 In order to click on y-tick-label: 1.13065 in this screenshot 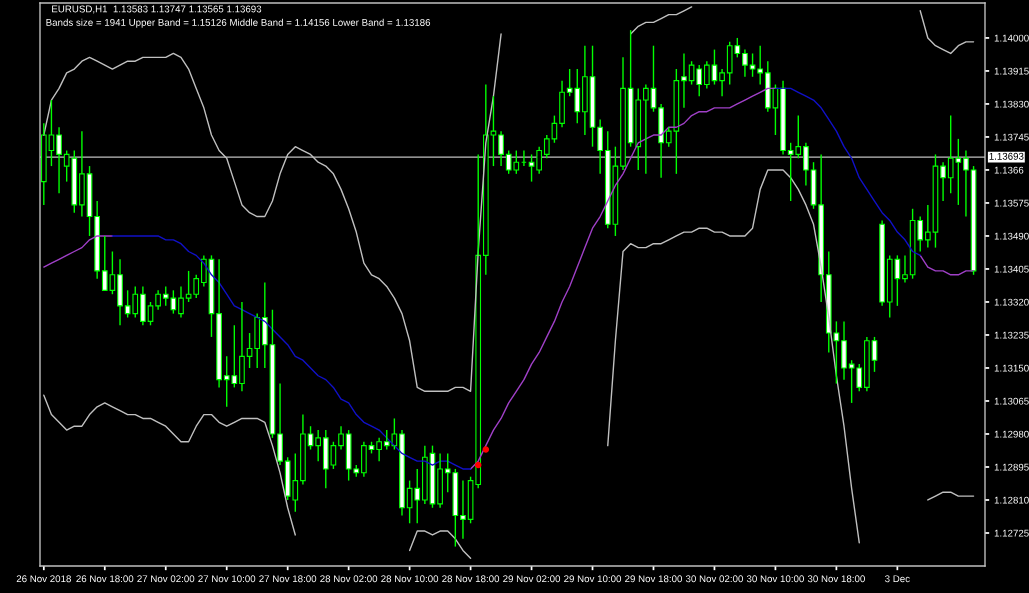, I will do `click(1011, 401)`.